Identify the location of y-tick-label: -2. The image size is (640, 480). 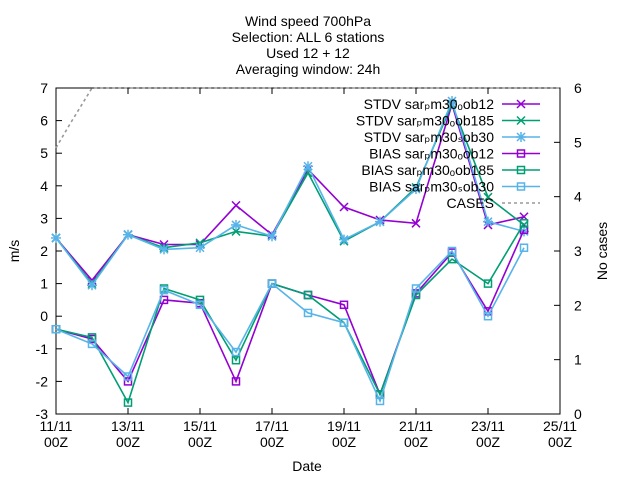
(42, 381).